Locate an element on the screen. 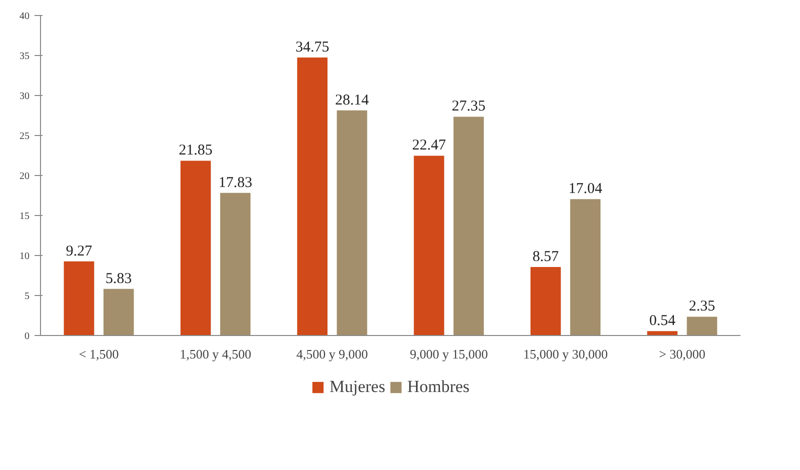  data-label: 0.54 is located at coordinates (662, 321).